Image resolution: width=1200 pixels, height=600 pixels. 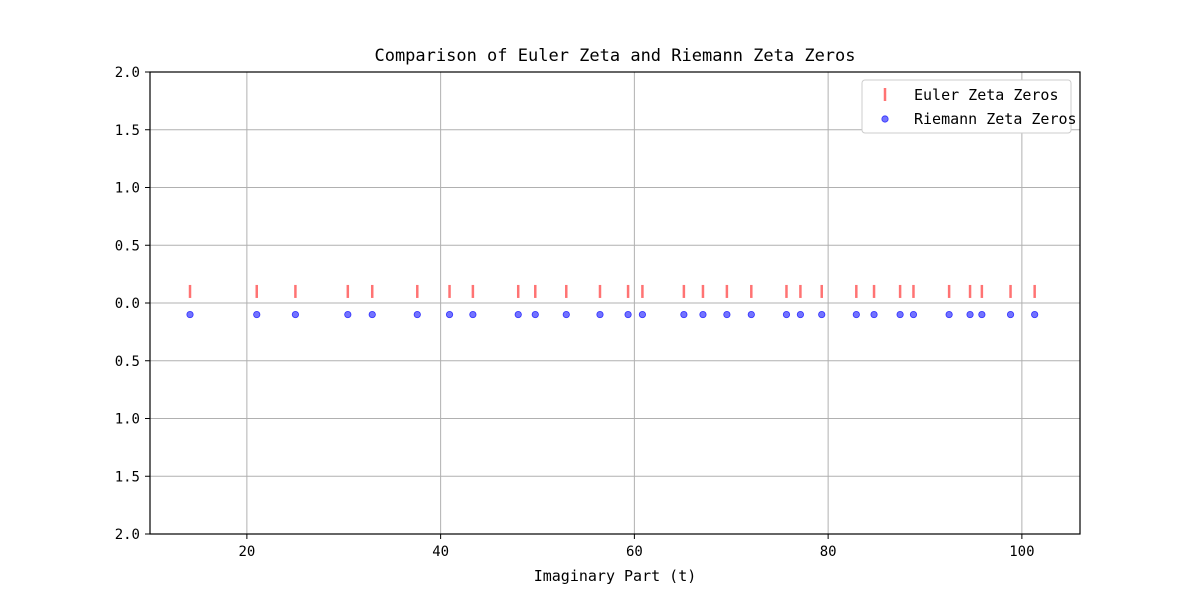 What do you see at coordinates (995, 119) in the screenshot?
I see `legend-label-riemann-zeta-zeros: Riemann Zeta Zeros` at bounding box center [995, 119].